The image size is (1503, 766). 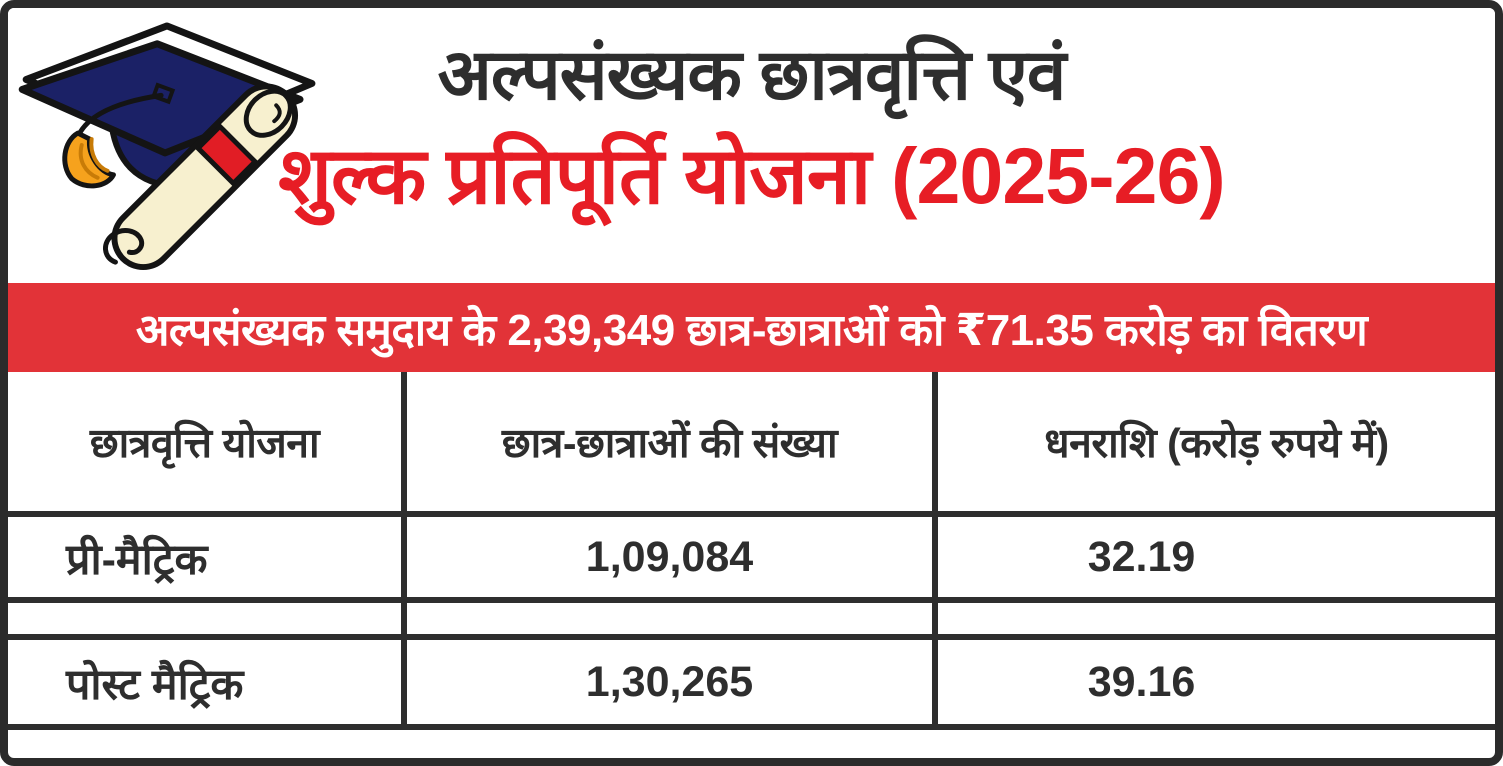 I want to click on graduation-cap-diploma-icon, so click(x=175, y=145).